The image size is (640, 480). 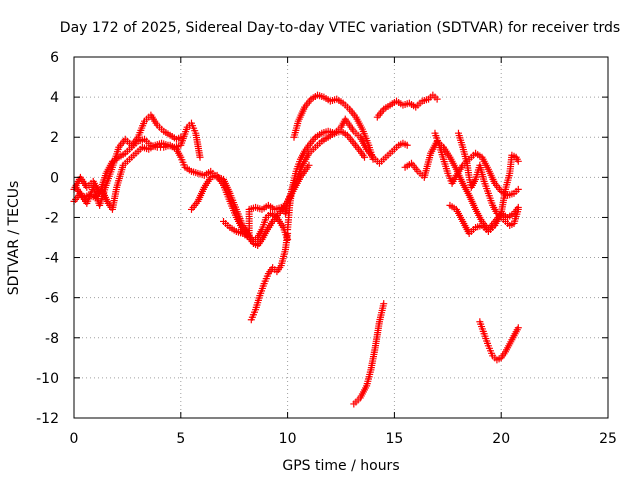 I want to click on y-tick-label: 6, so click(x=54, y=58).